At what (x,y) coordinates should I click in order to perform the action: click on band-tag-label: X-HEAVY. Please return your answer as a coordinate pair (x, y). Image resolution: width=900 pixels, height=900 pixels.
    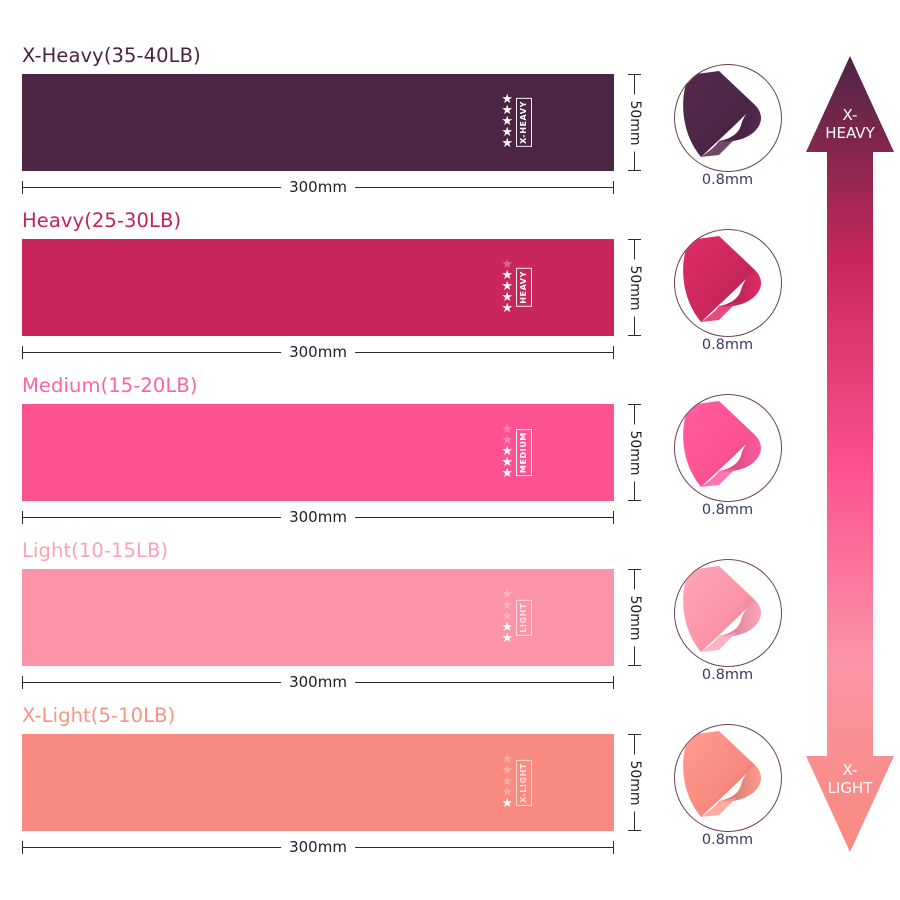
    Looking at the image, I should click on (524, 122).